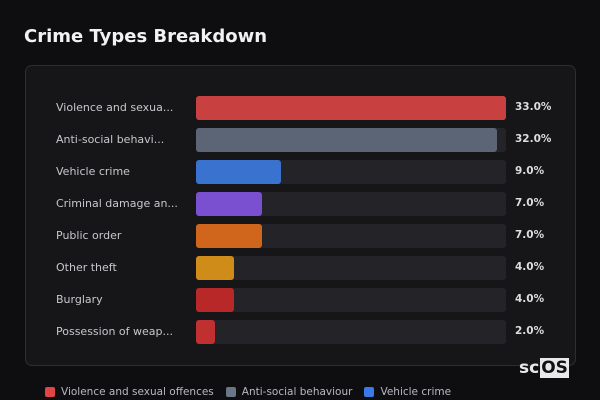  What do you see at coordinates (93, 171) in the screenshot?
I see `category-label: Vehicle crime` at bounding box center [93, 171].